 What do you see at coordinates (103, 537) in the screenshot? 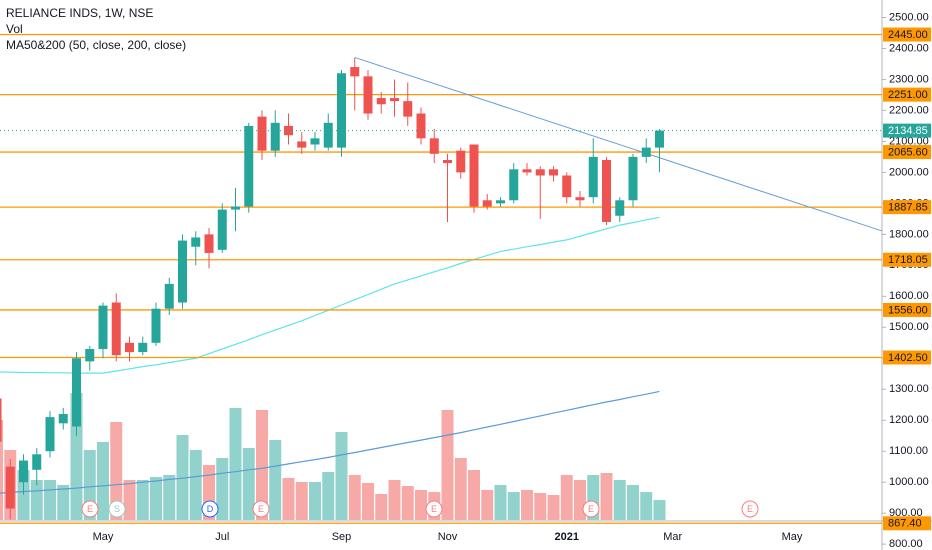
I see `x-tick-label: May` at bounding box center [103, 537].